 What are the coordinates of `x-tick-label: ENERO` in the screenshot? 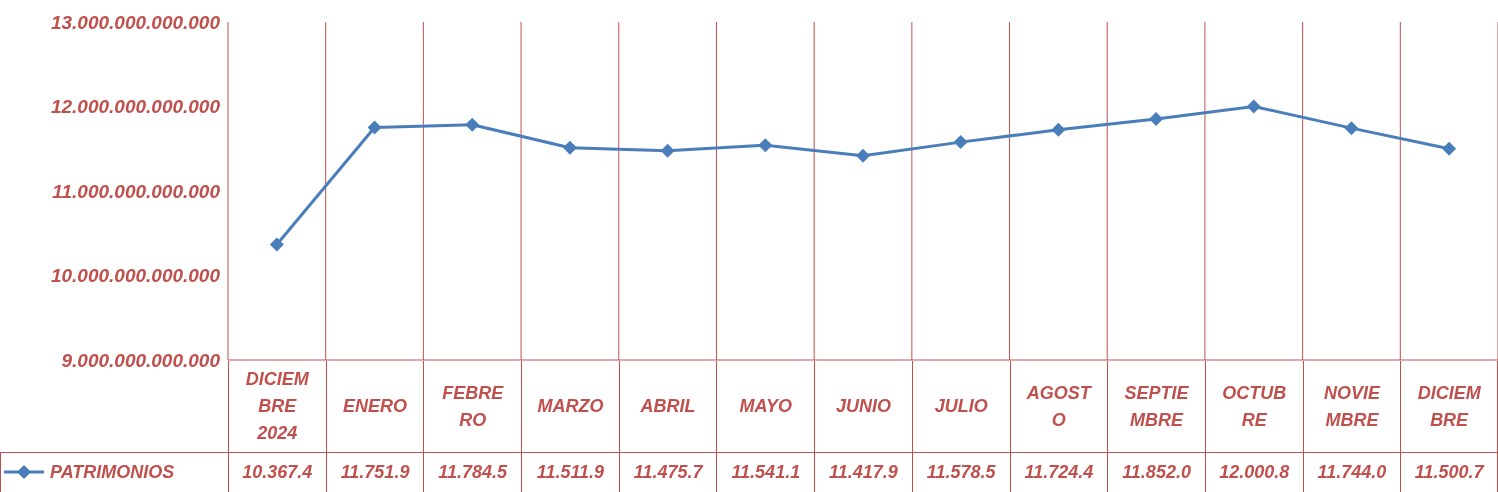 It's located at (375, 406).